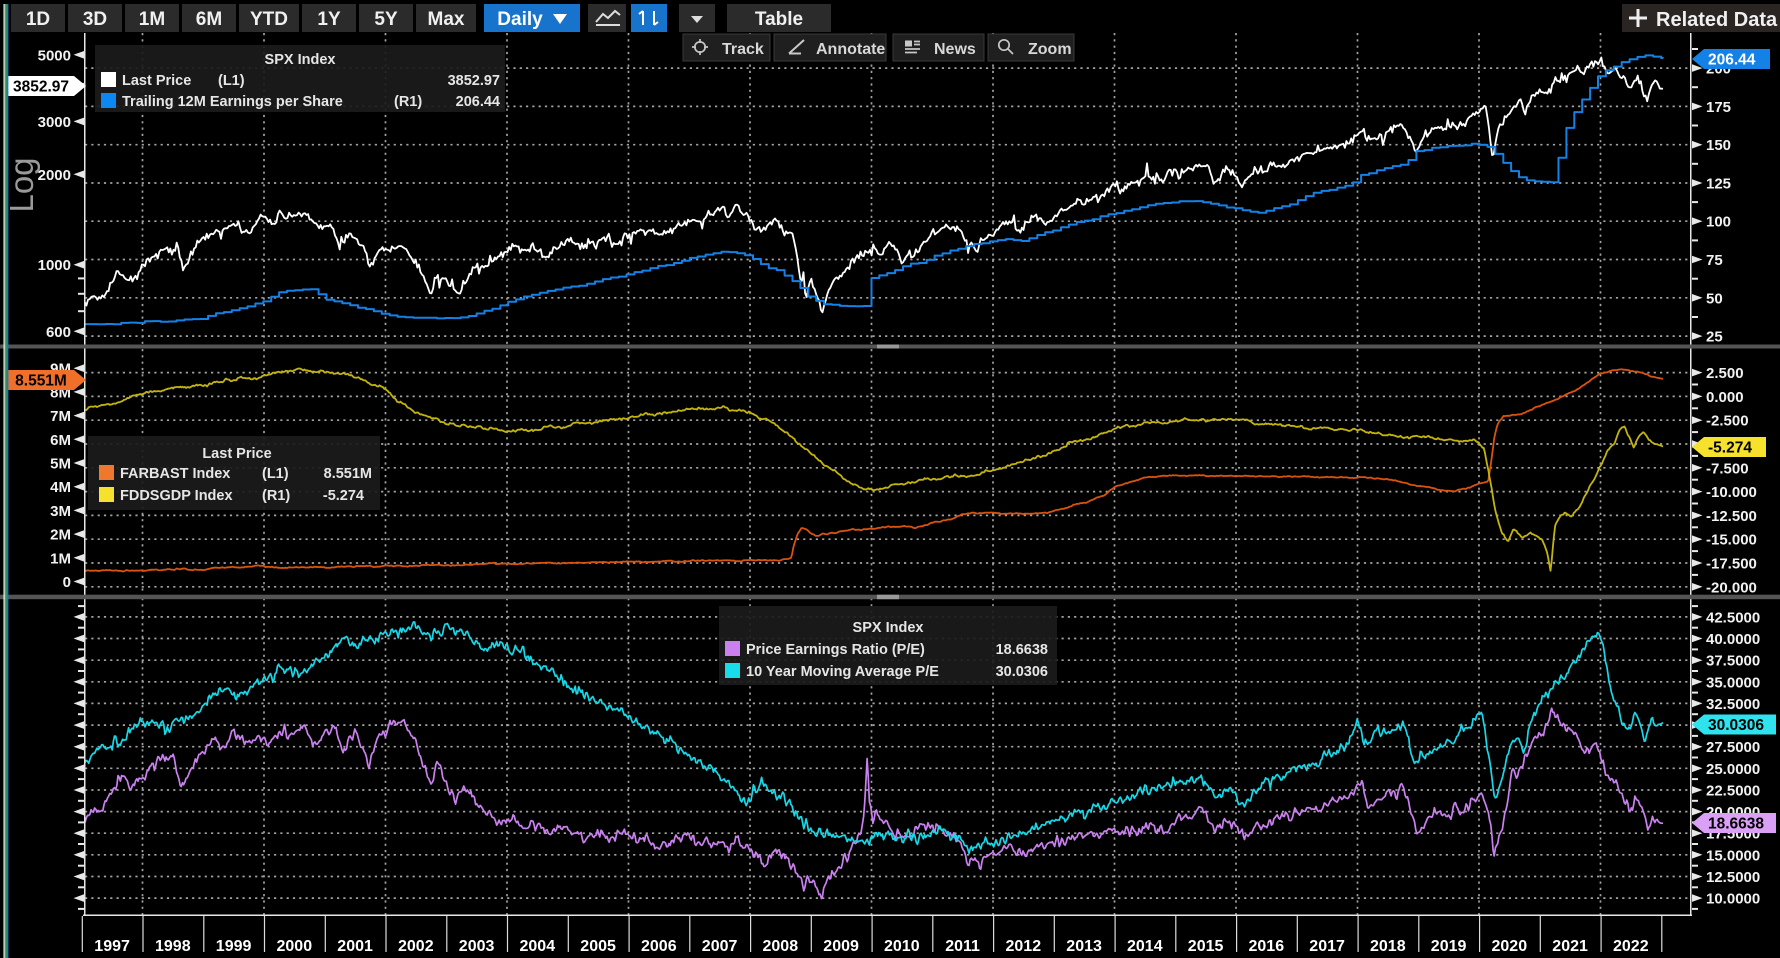  I want to click on svg-text: 100, so click(1718, 222).